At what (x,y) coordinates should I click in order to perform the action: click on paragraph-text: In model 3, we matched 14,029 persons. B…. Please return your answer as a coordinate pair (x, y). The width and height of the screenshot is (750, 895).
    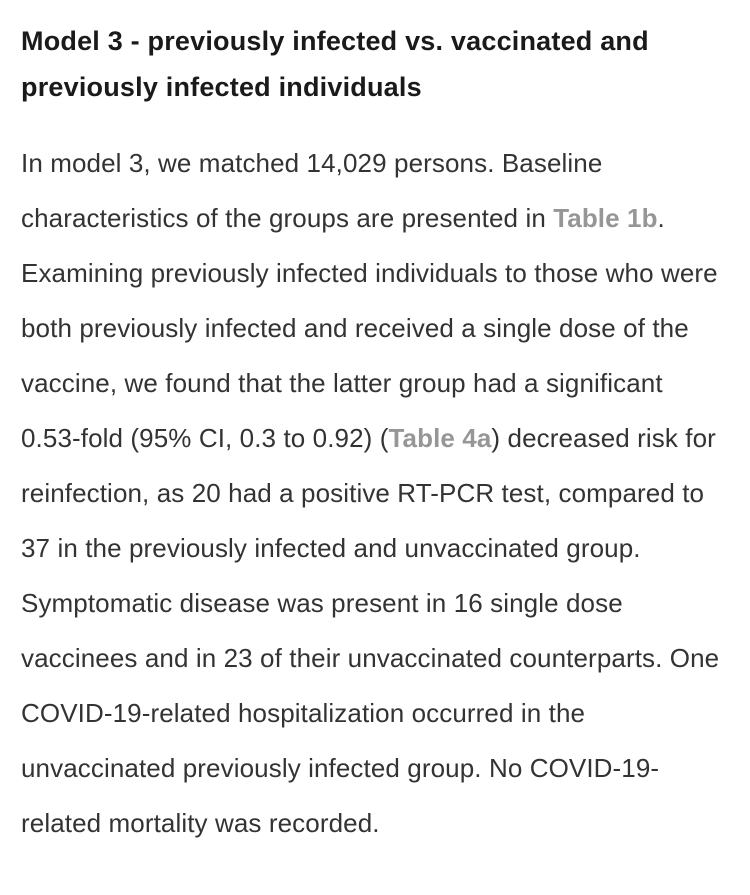
    Looking at the image, I should click on (312, 190).